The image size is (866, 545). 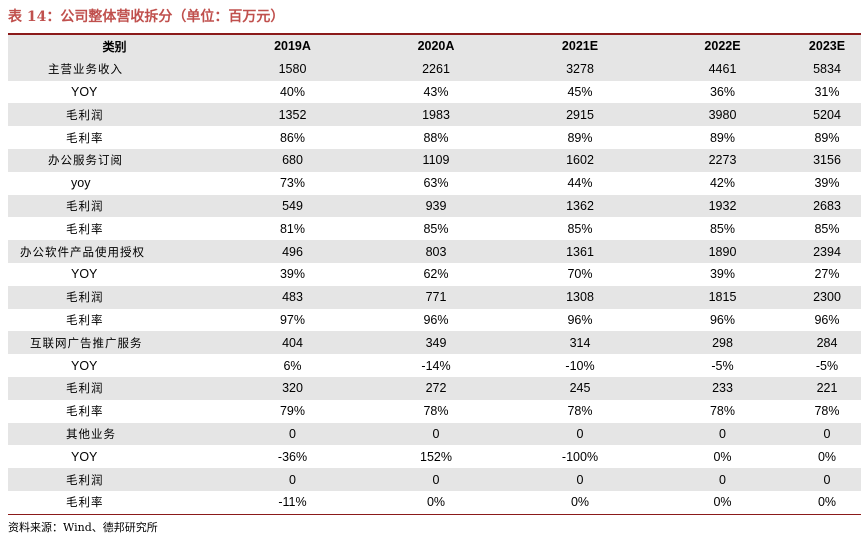 I want to click on table-row: 毛利润 549 939 1362 1932 2683, so click(x=434, y=206).